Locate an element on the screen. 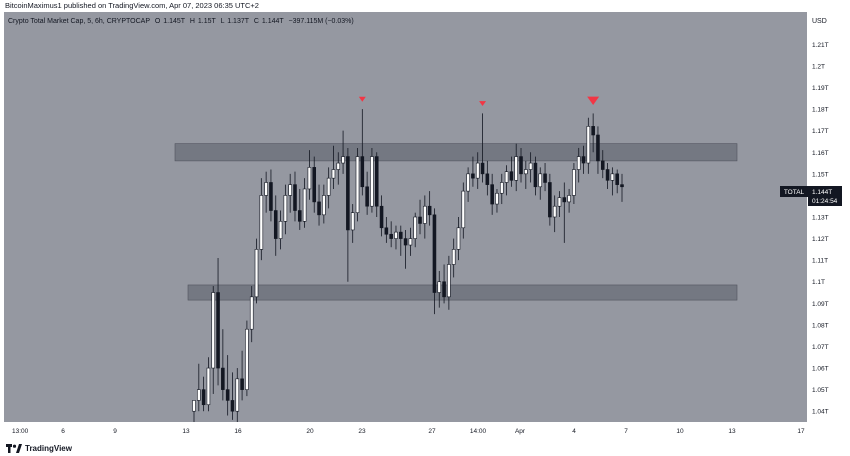 The width and height of the screenshot is (850, 456). tradingview-logo: TradingView is located at coordinates (39, 448).